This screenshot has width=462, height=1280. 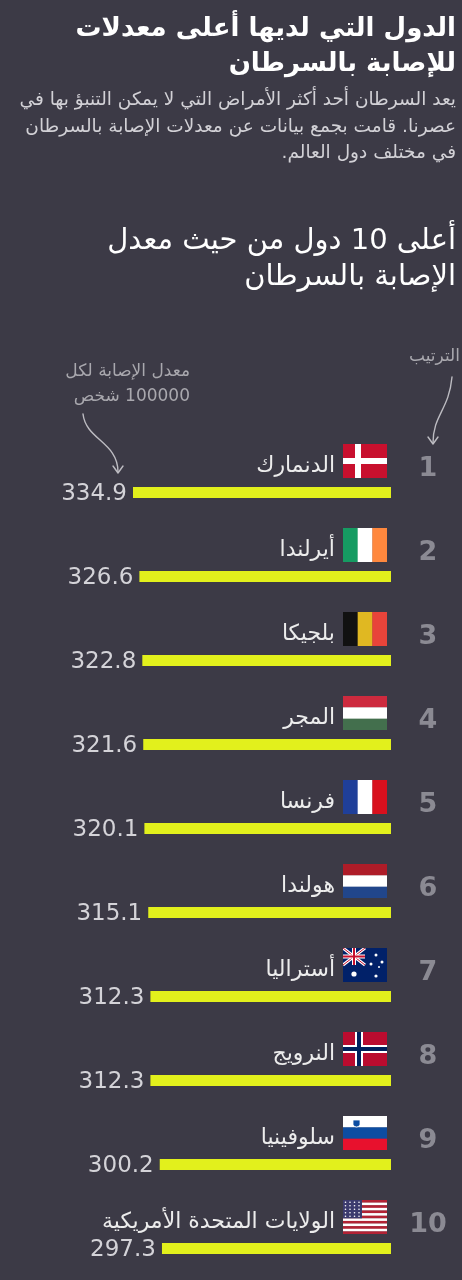 What do you see at coordinates (428, 1138) in the screenshot?
I see `text: 9` at bounding box center [428, 1138].